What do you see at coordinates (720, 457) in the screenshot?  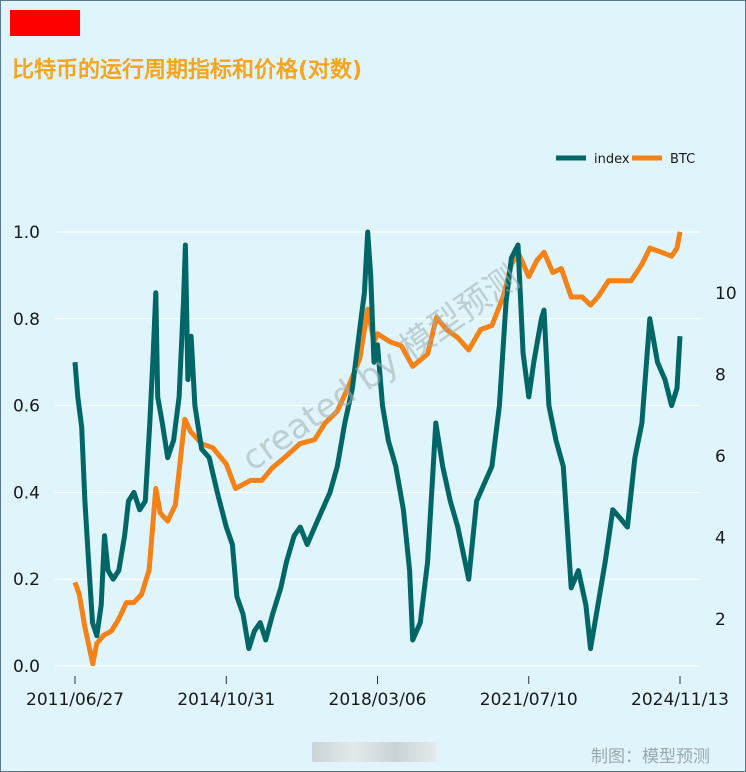 I see `y-right-tick-label: 6` at bounding box center [720, 457].